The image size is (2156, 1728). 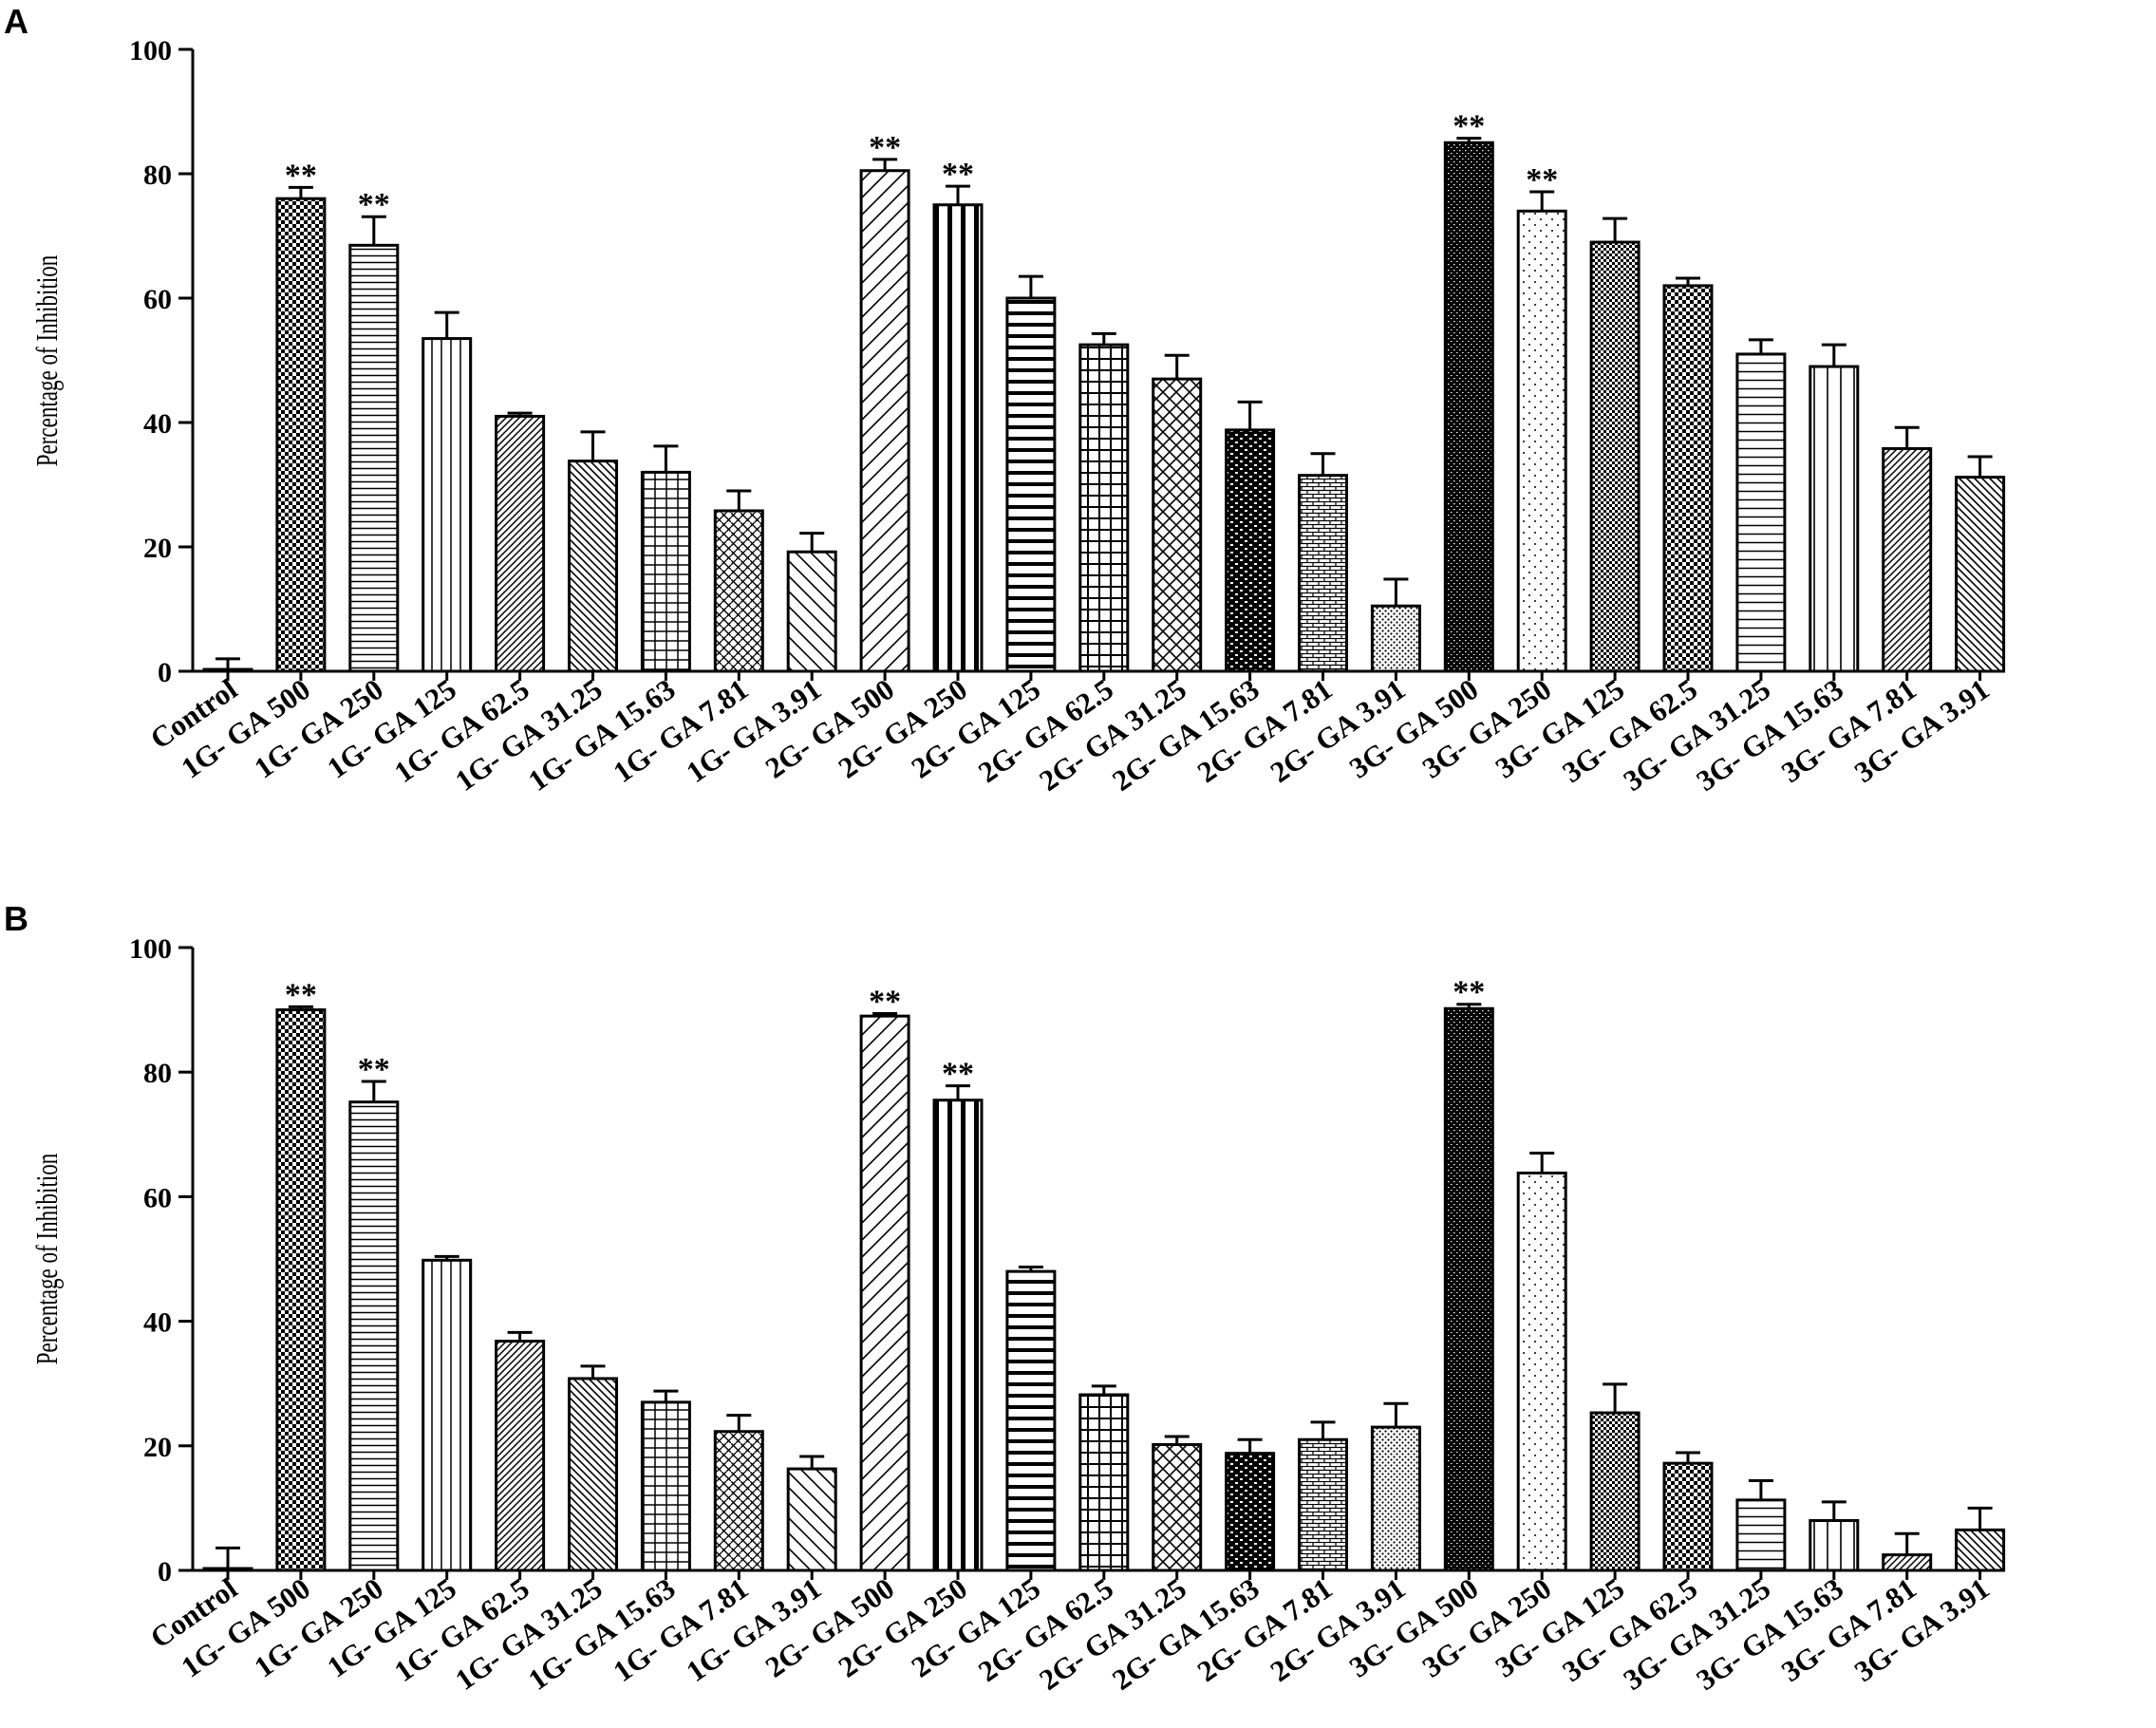 What do you see at coordinates (16, 21) in the screenshot?
I see `panel-label-a: A` at bounding box center [16, 21].